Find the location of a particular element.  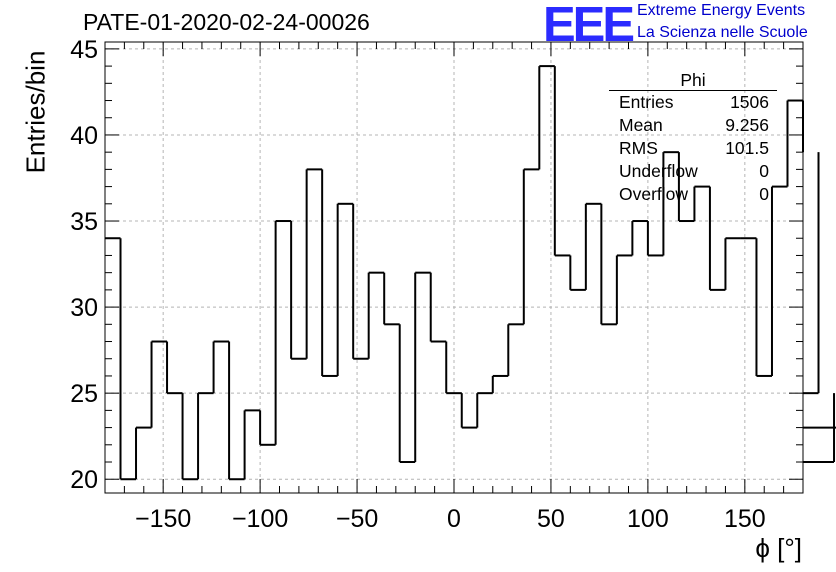

x-tick-label: 50 is located at coordinates (551, 519).